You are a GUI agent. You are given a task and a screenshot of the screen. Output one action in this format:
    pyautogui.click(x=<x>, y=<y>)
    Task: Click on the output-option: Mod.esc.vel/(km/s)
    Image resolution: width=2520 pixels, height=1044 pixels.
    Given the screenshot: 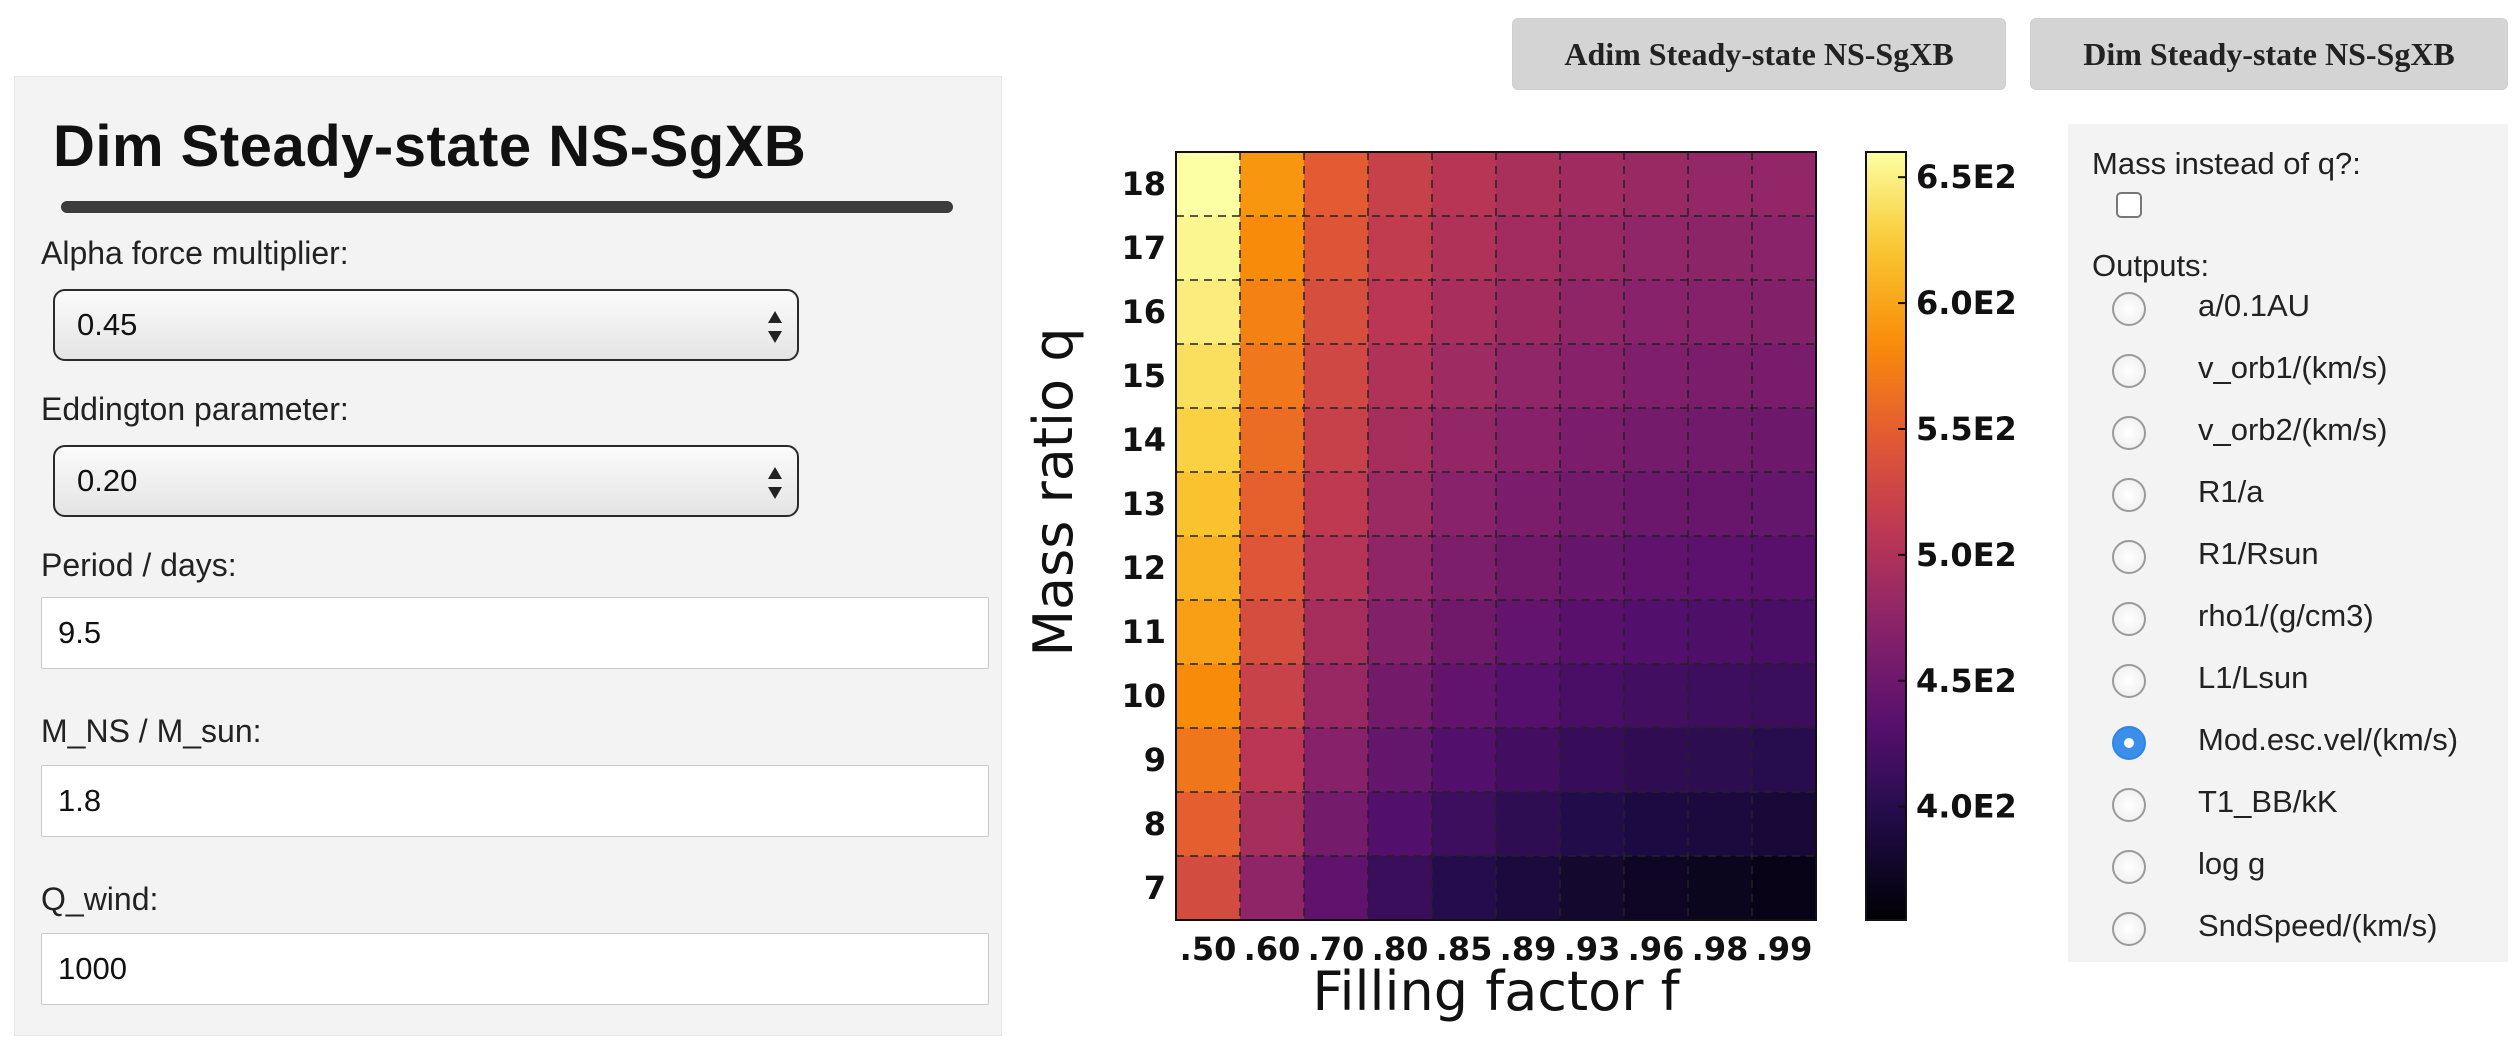 What is the action you would take?
    pyautogui.click(x=2288, y=742)
    